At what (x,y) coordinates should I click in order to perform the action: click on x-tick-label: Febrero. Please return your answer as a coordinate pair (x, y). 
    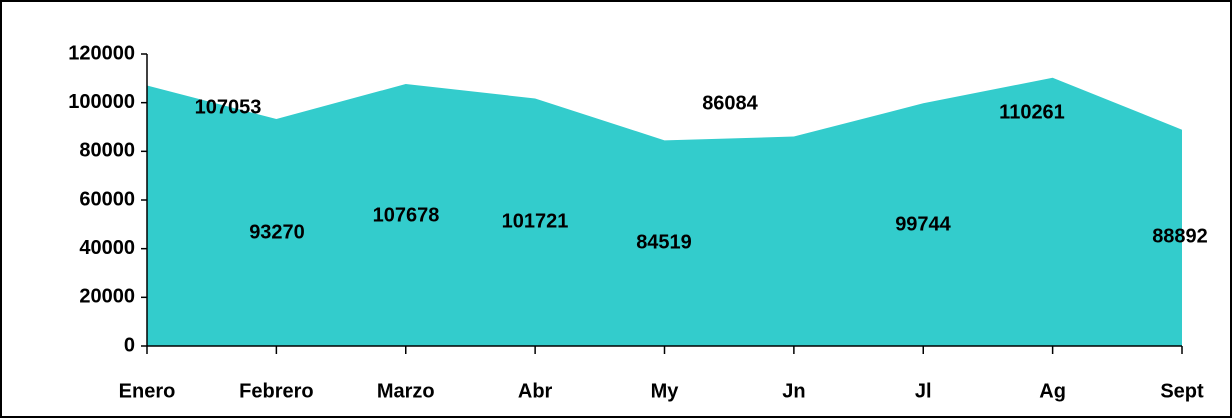
    Looking at the image, I should click on (276, 391).